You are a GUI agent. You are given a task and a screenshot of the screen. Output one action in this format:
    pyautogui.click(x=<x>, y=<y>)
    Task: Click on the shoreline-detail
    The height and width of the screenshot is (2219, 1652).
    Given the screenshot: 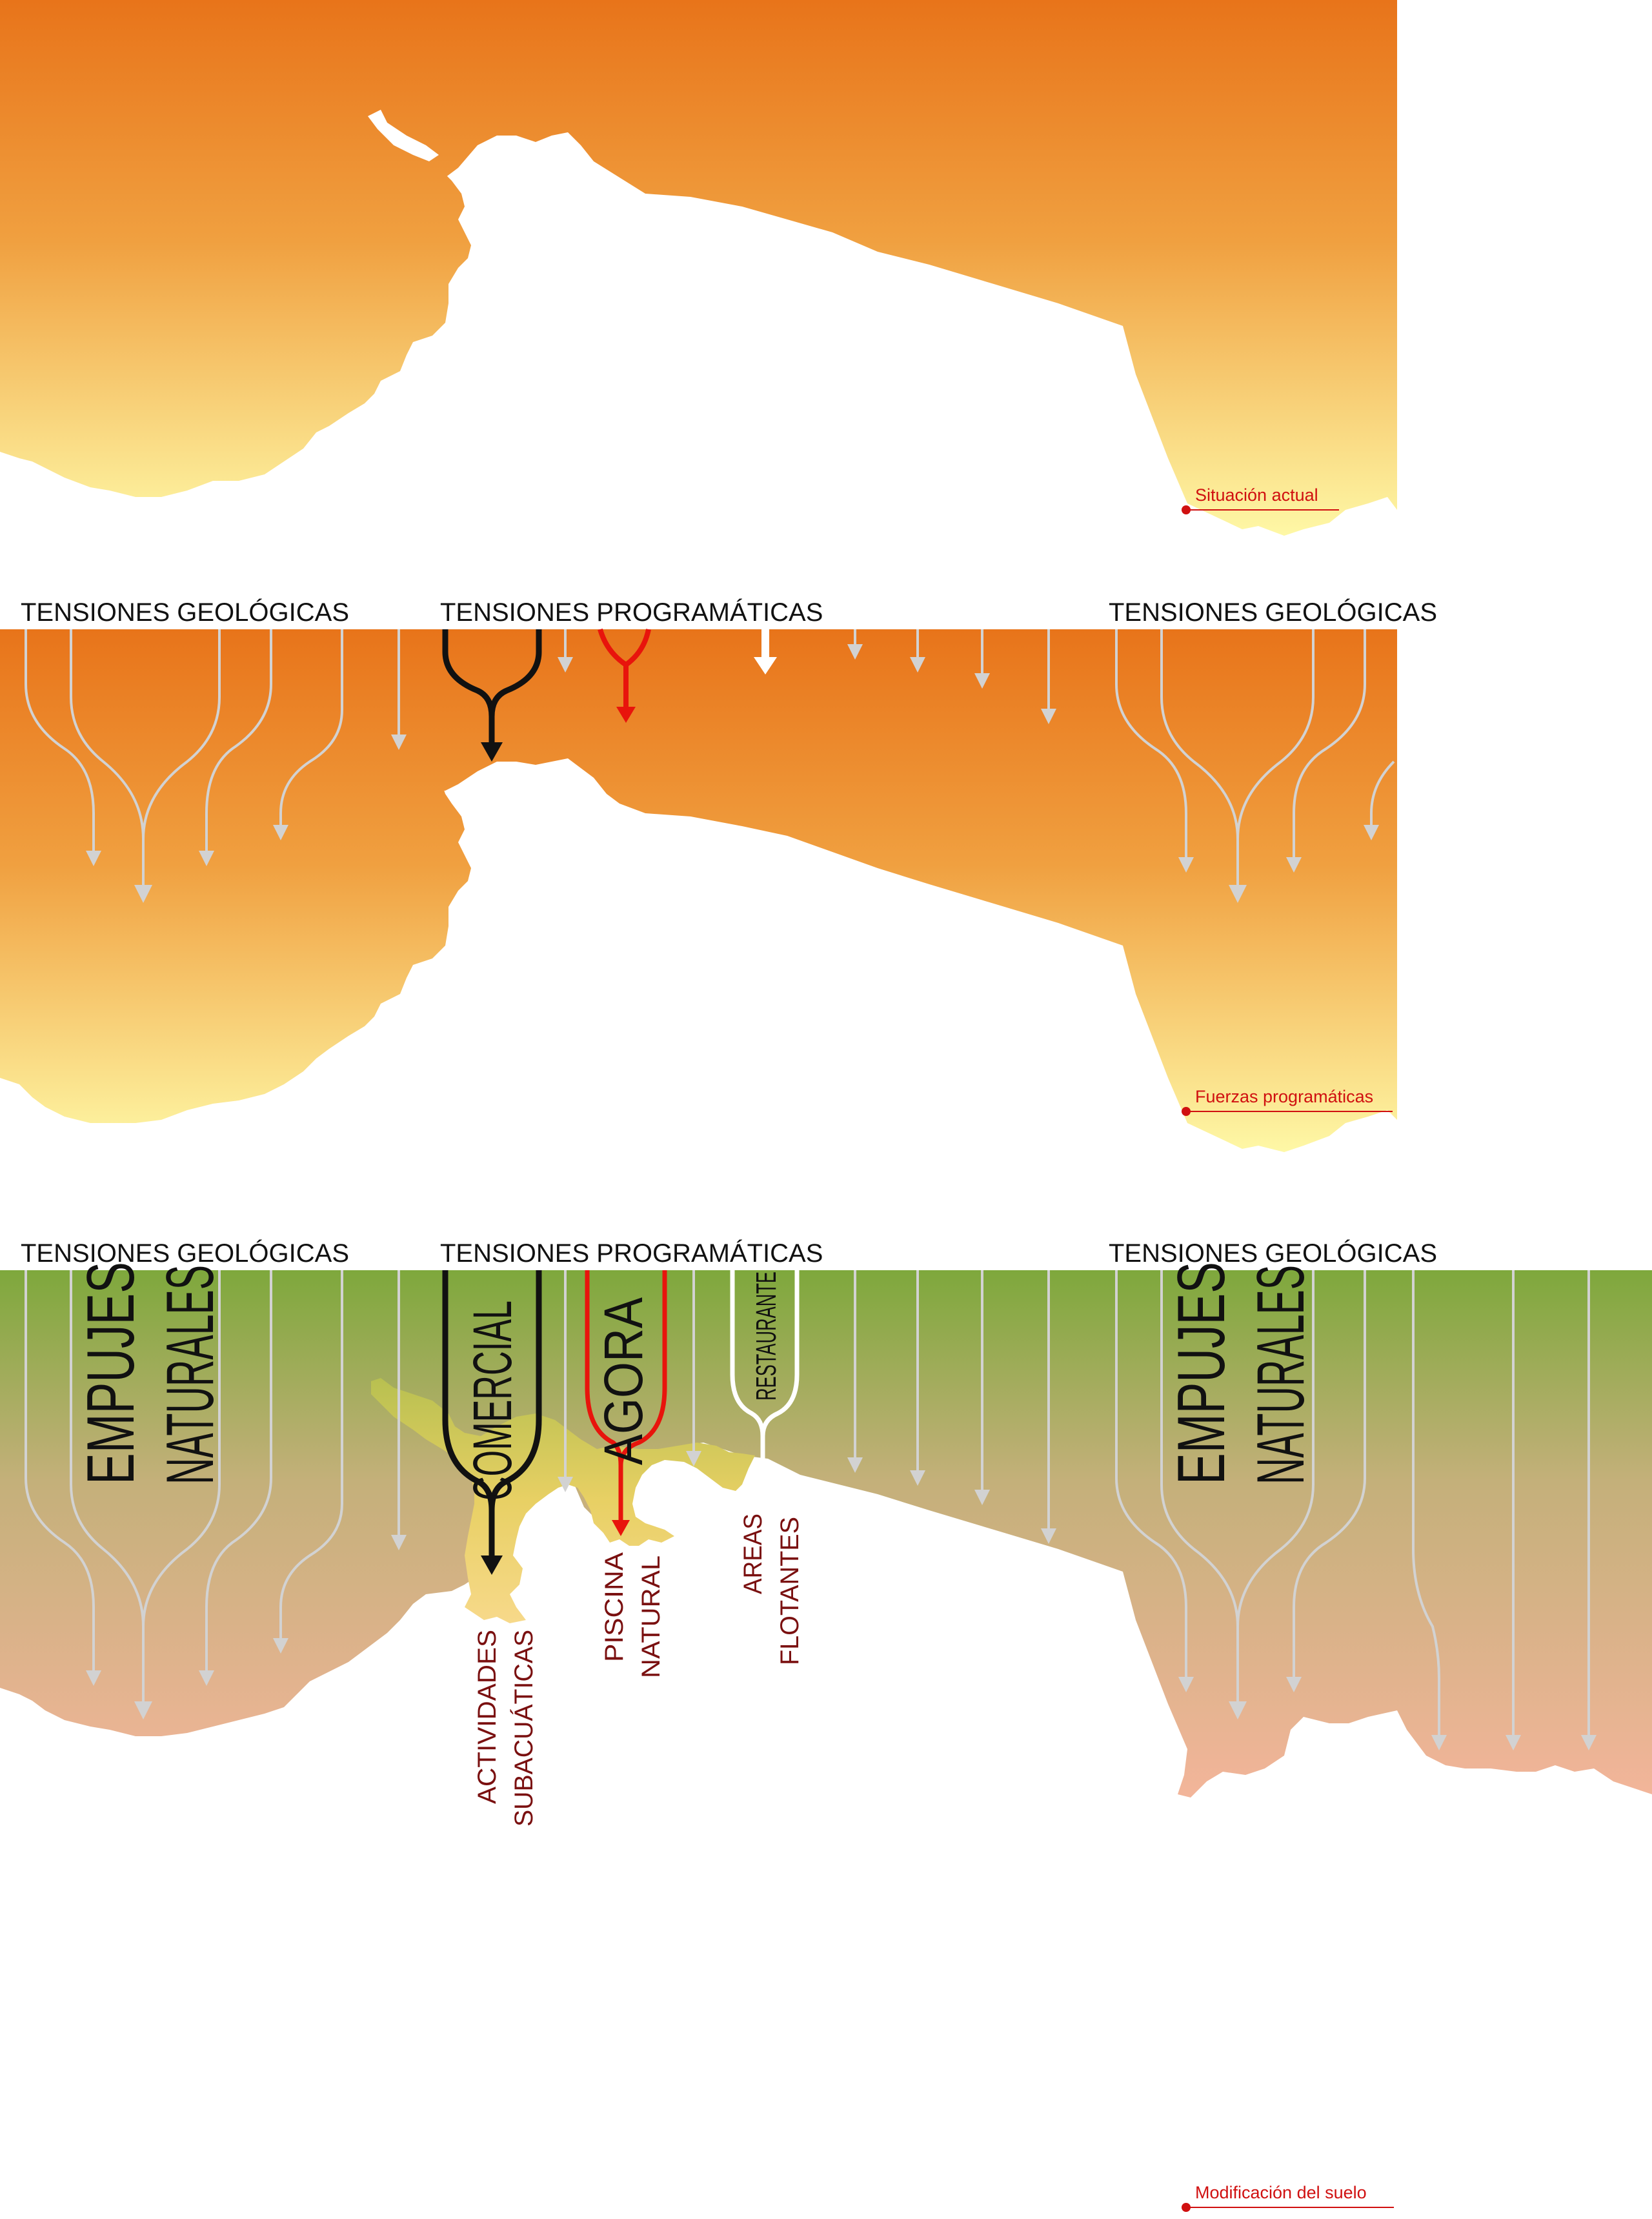 What is the action you would take?
    pyautogui.click(x=403, y=135)
    